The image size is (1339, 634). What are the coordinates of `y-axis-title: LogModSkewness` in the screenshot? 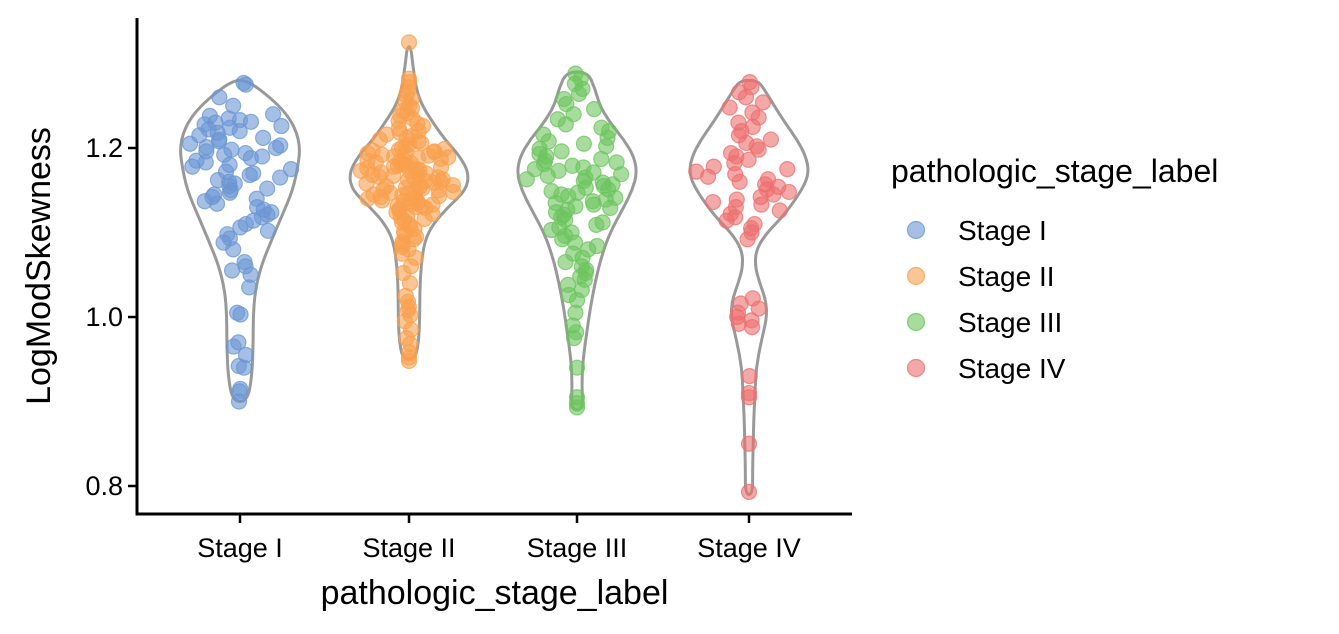 It's located at (39, 266).